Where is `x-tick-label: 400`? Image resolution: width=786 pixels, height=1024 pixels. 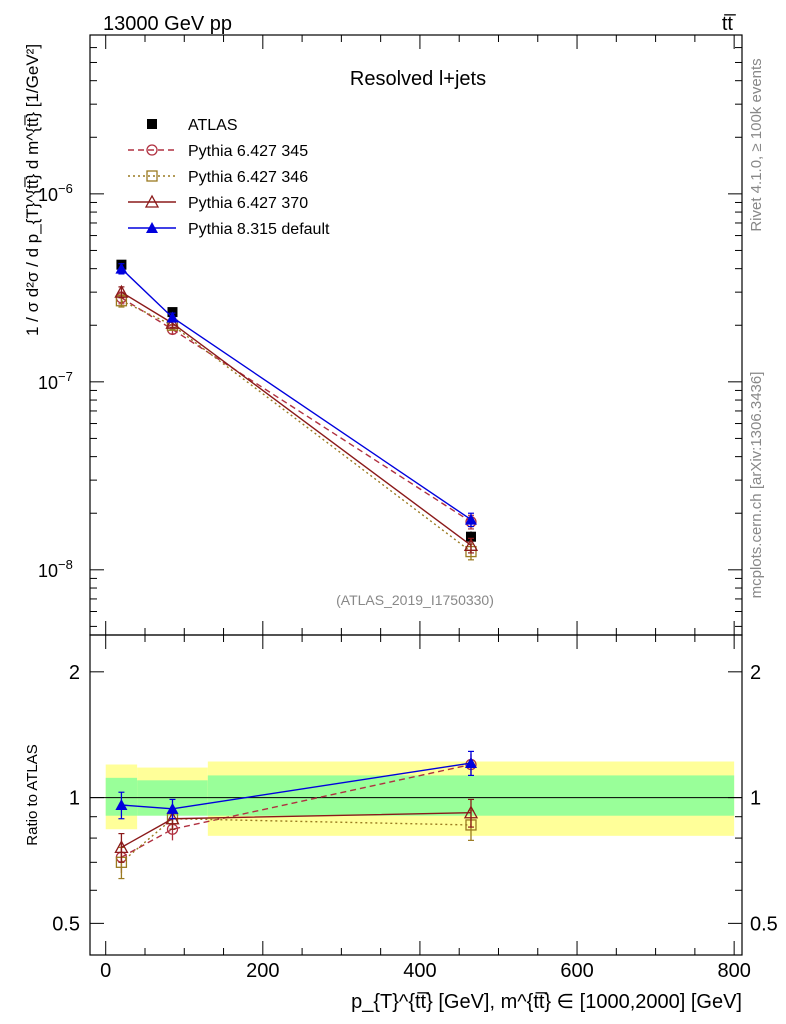 x-tick-label: 400 is located at coordinates (419, 971).